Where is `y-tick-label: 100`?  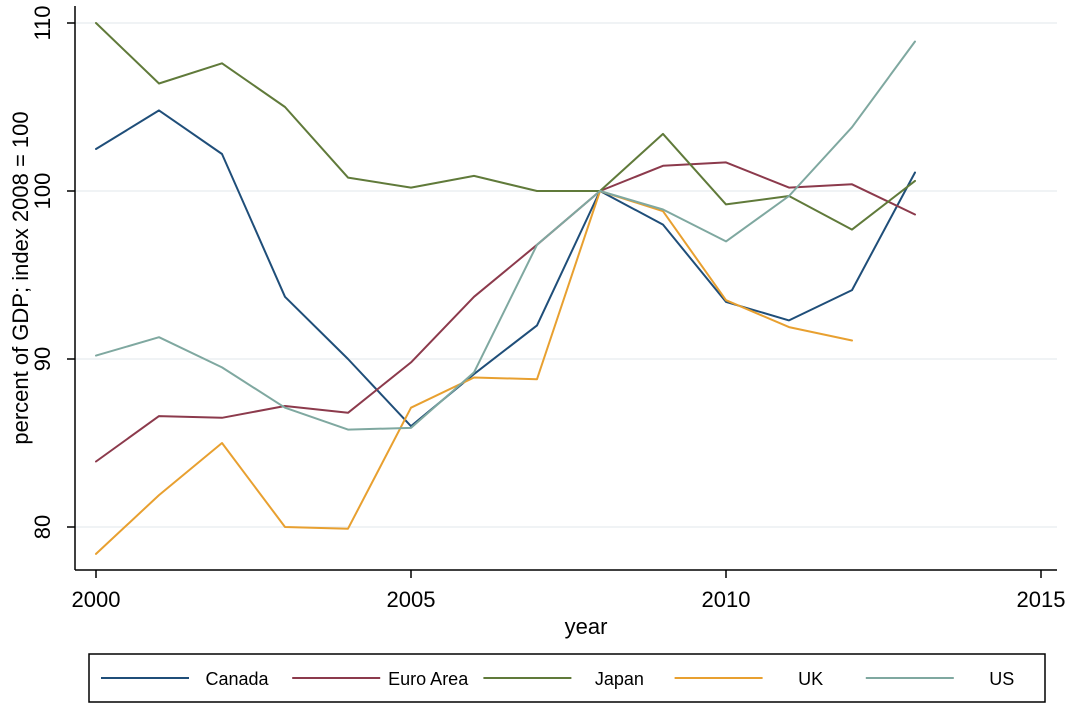 y-tick-label: 100 is located at coordinates (42, 191).